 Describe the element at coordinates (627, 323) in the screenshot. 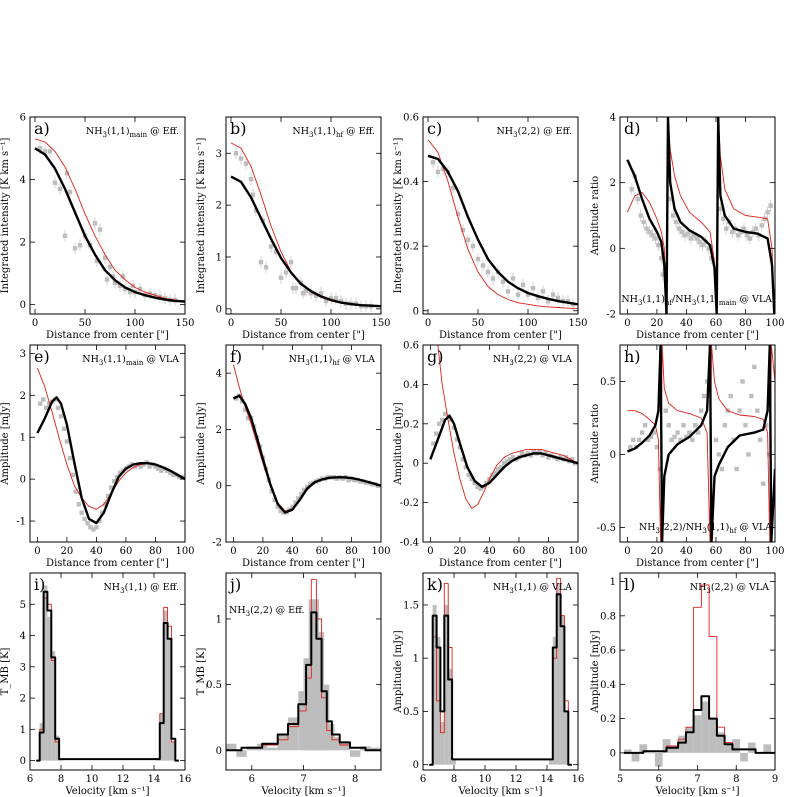

I see `x-tick-label: 0` at that location.